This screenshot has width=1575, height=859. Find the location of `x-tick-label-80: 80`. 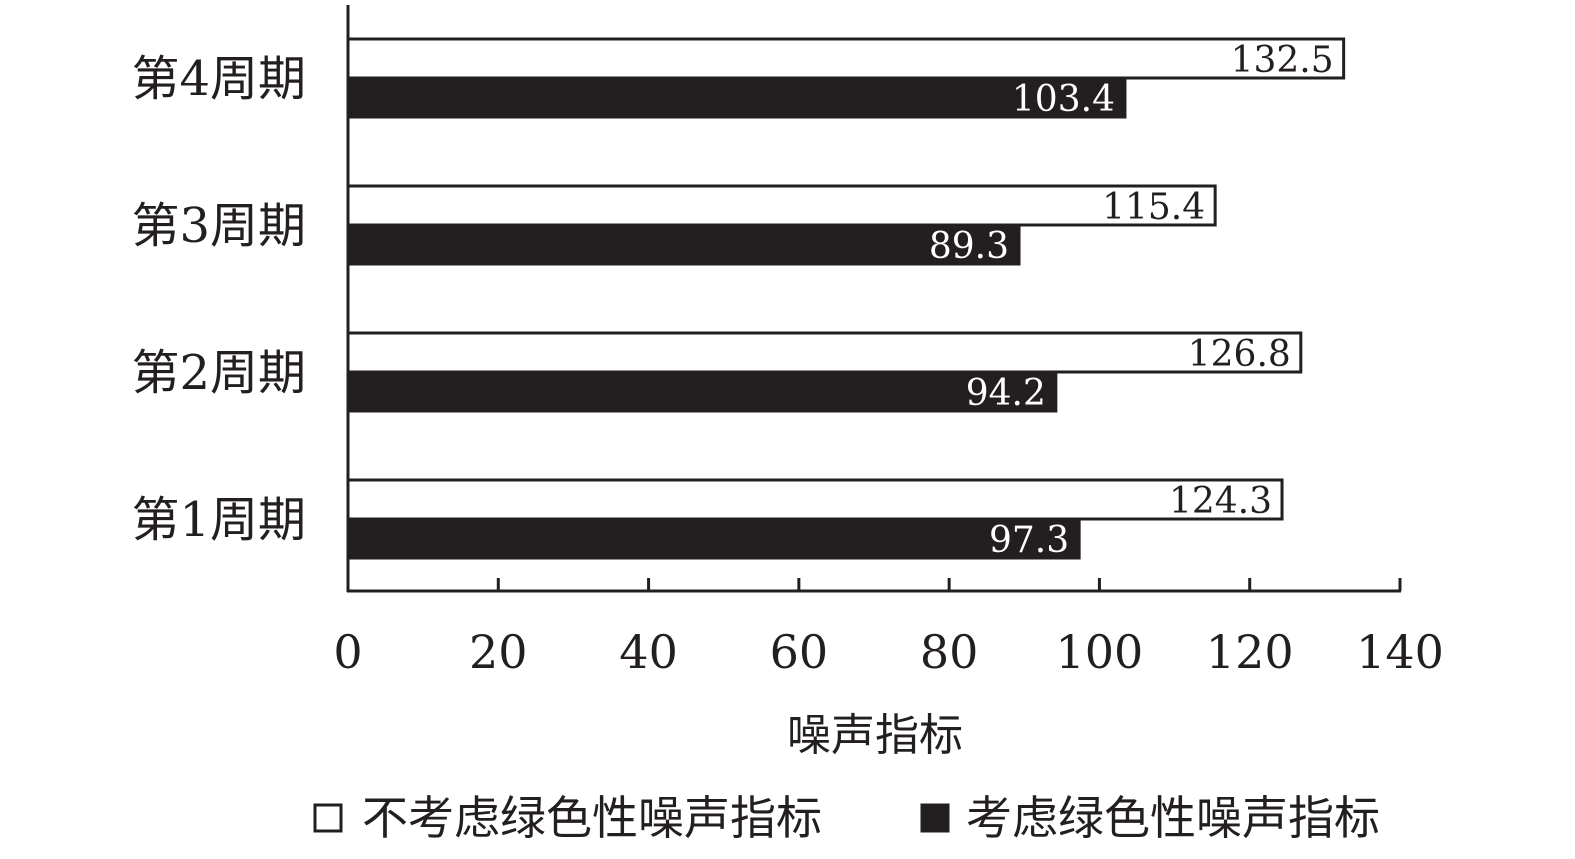

x-tick-label-80: 80 is located at coordinates (949, 652).